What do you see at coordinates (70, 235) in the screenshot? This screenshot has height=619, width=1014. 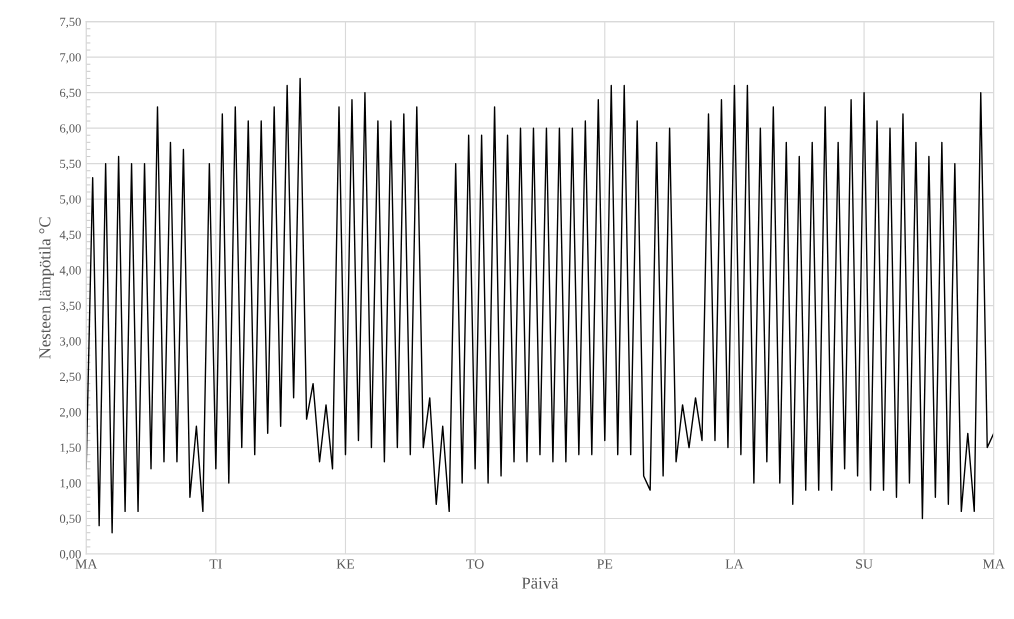 I see `y-tick-label: 4,50` at bounding box center [70, 235].